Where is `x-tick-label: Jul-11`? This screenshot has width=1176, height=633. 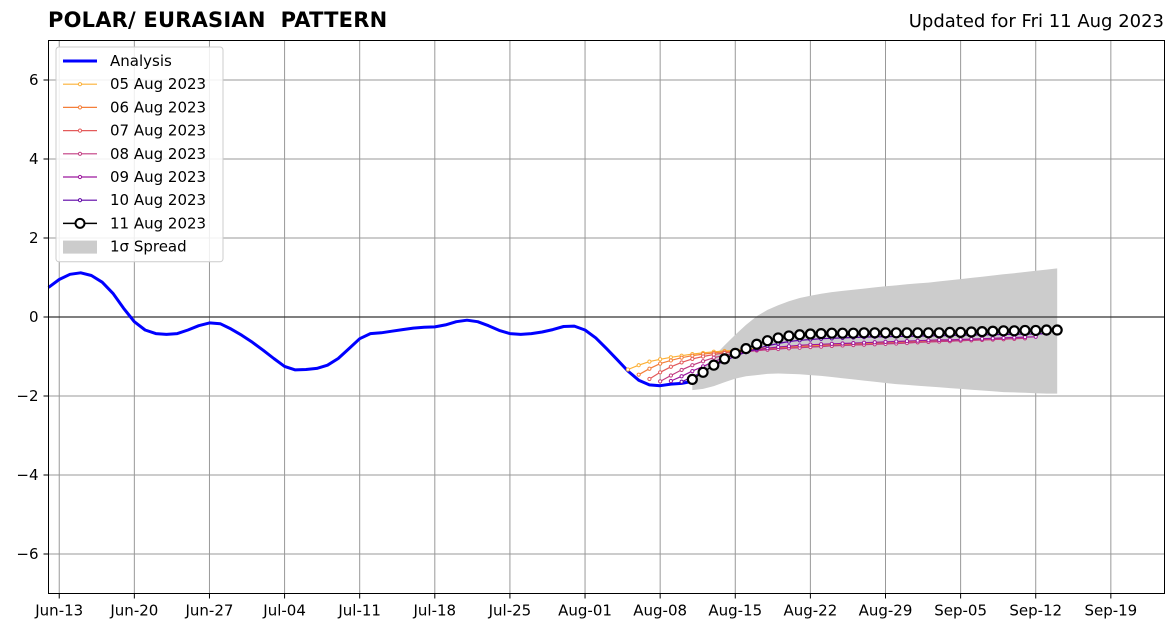
x-tick-label: Jul-11 is located at coordinates (359, 611).